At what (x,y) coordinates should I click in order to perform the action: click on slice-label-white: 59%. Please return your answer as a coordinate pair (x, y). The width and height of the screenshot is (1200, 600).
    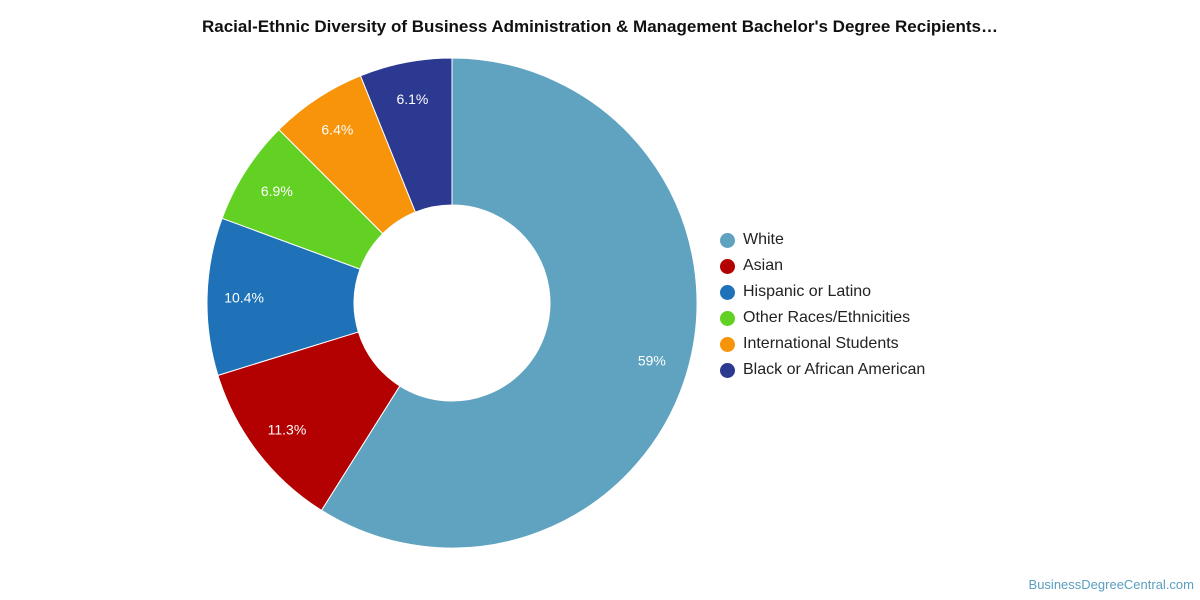
    Looking at the image, I should click on (652, 361).